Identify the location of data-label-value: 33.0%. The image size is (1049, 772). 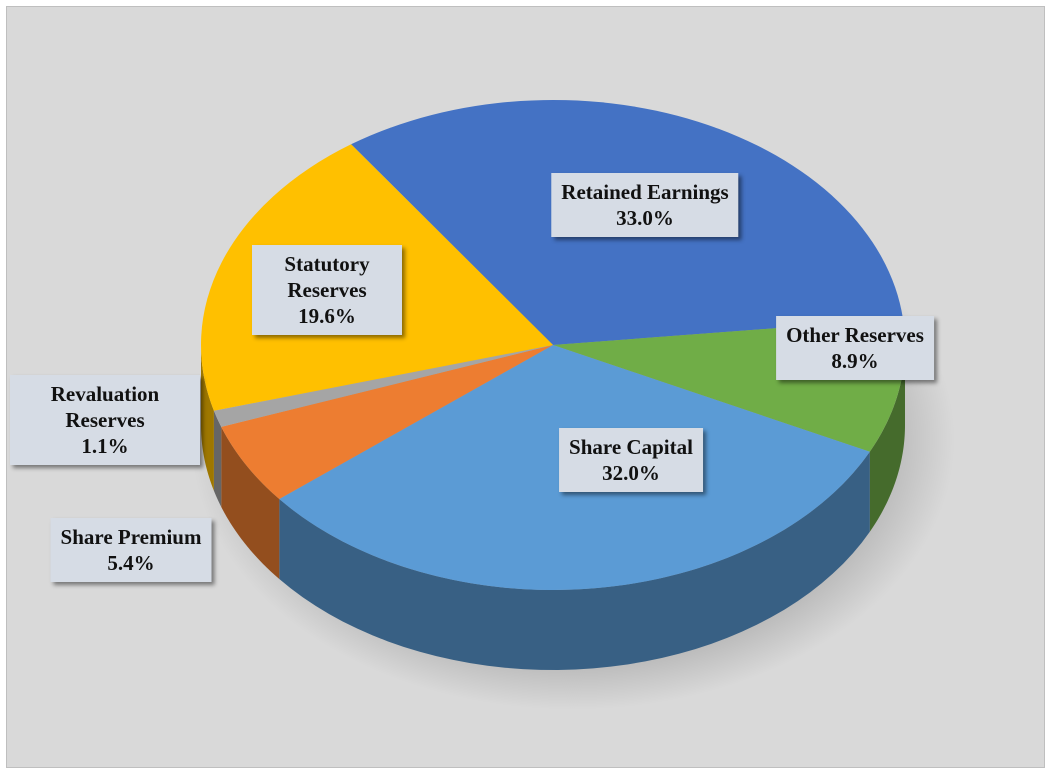
(645, 218).